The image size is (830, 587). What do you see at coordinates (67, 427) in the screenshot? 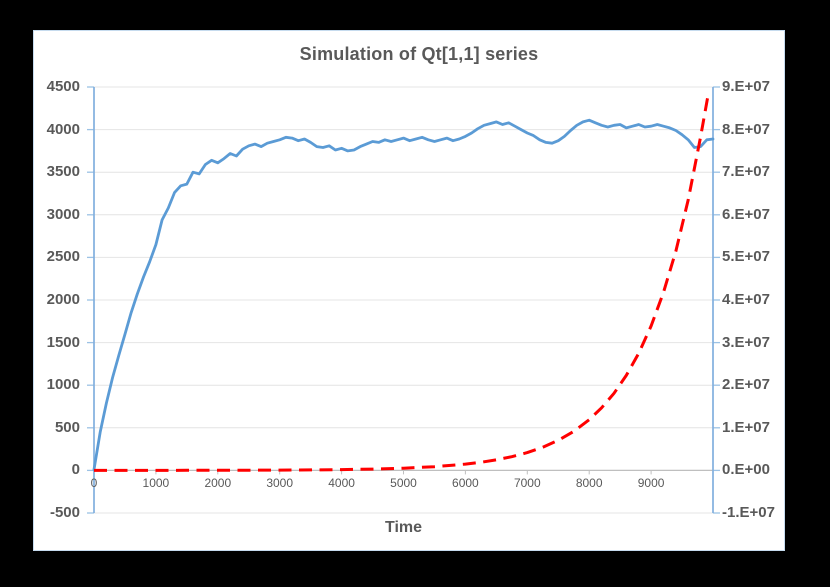
I see `y-left-tick-label: 500` at bounding box center [67, 427].